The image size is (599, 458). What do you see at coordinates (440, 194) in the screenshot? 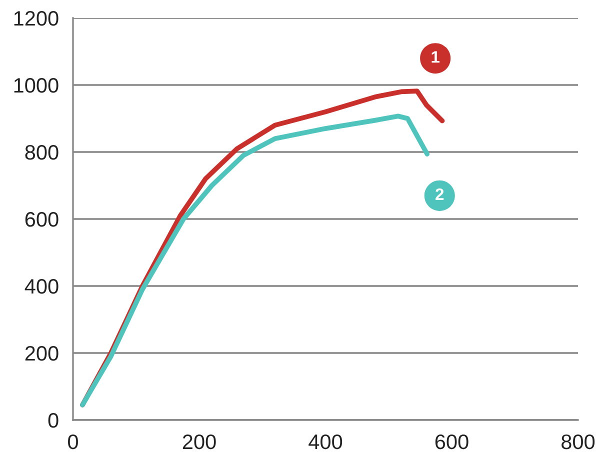
I see `text: 2` at bounding box center [440, 194].